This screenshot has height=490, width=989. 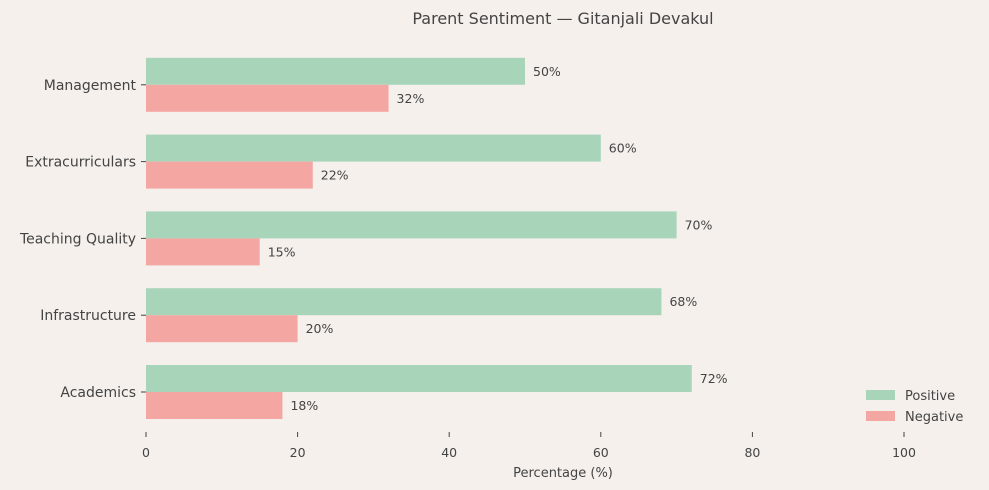 What do you see at coordinates (80, 163) in the screenshot?
I see `y-tick-label: Extracurriculars` at bounding box center [80, 163].